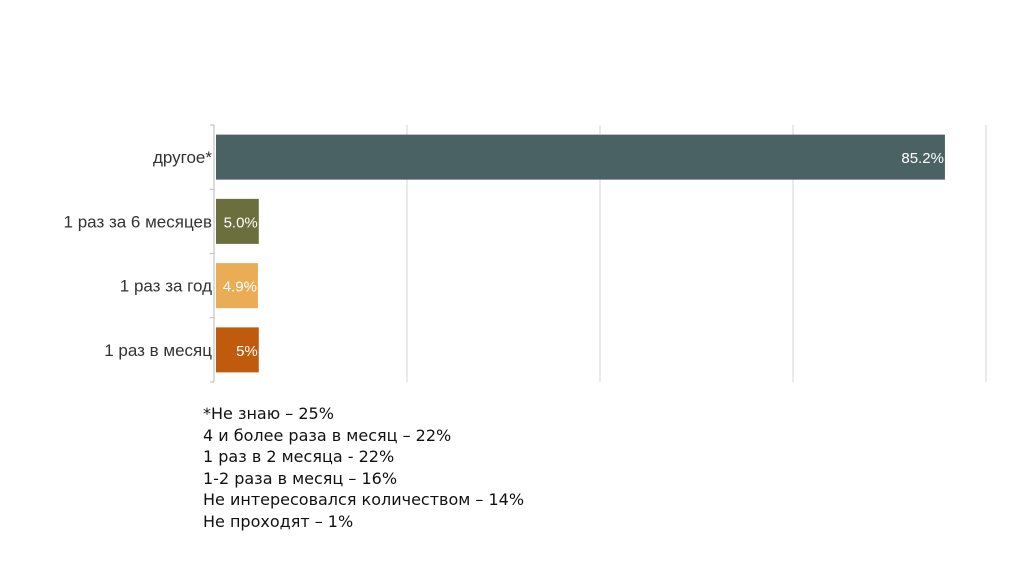 The width and height of the screenshot is (1024, 576). I want to click on footnote-line: 1 раз в 2 месяца - 22%, so click(299, 456).